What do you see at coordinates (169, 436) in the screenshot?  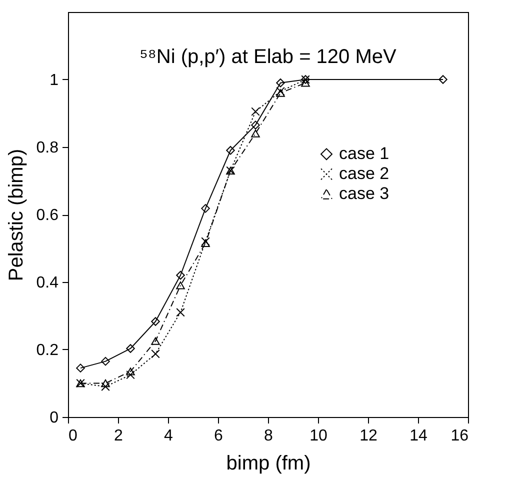 I see `x-tick-label: 4` at bounding box center [169, 436].